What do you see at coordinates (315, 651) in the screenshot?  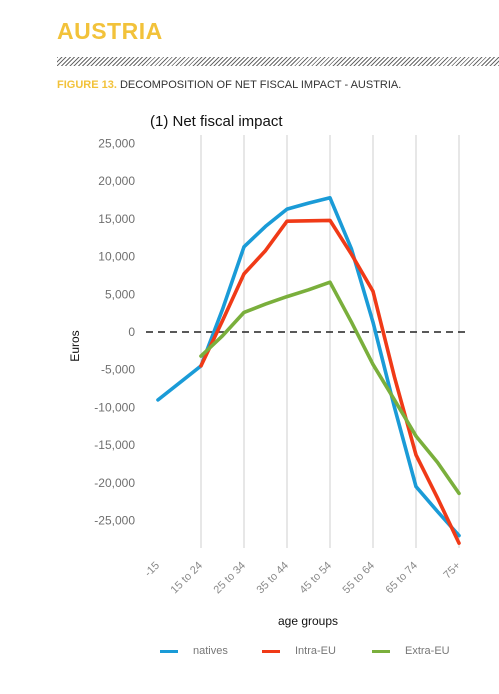 I see `legend-label-intra-eu: Intra-EU` at bounding box center [315, 651].